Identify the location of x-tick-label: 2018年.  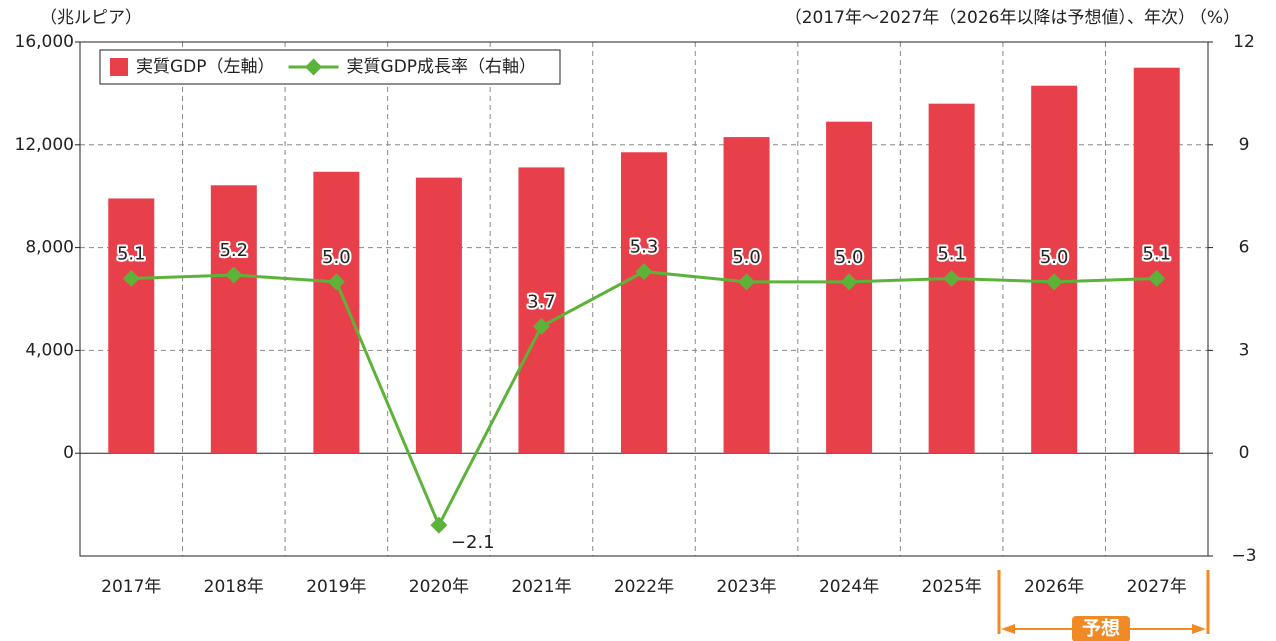
(234, 587).